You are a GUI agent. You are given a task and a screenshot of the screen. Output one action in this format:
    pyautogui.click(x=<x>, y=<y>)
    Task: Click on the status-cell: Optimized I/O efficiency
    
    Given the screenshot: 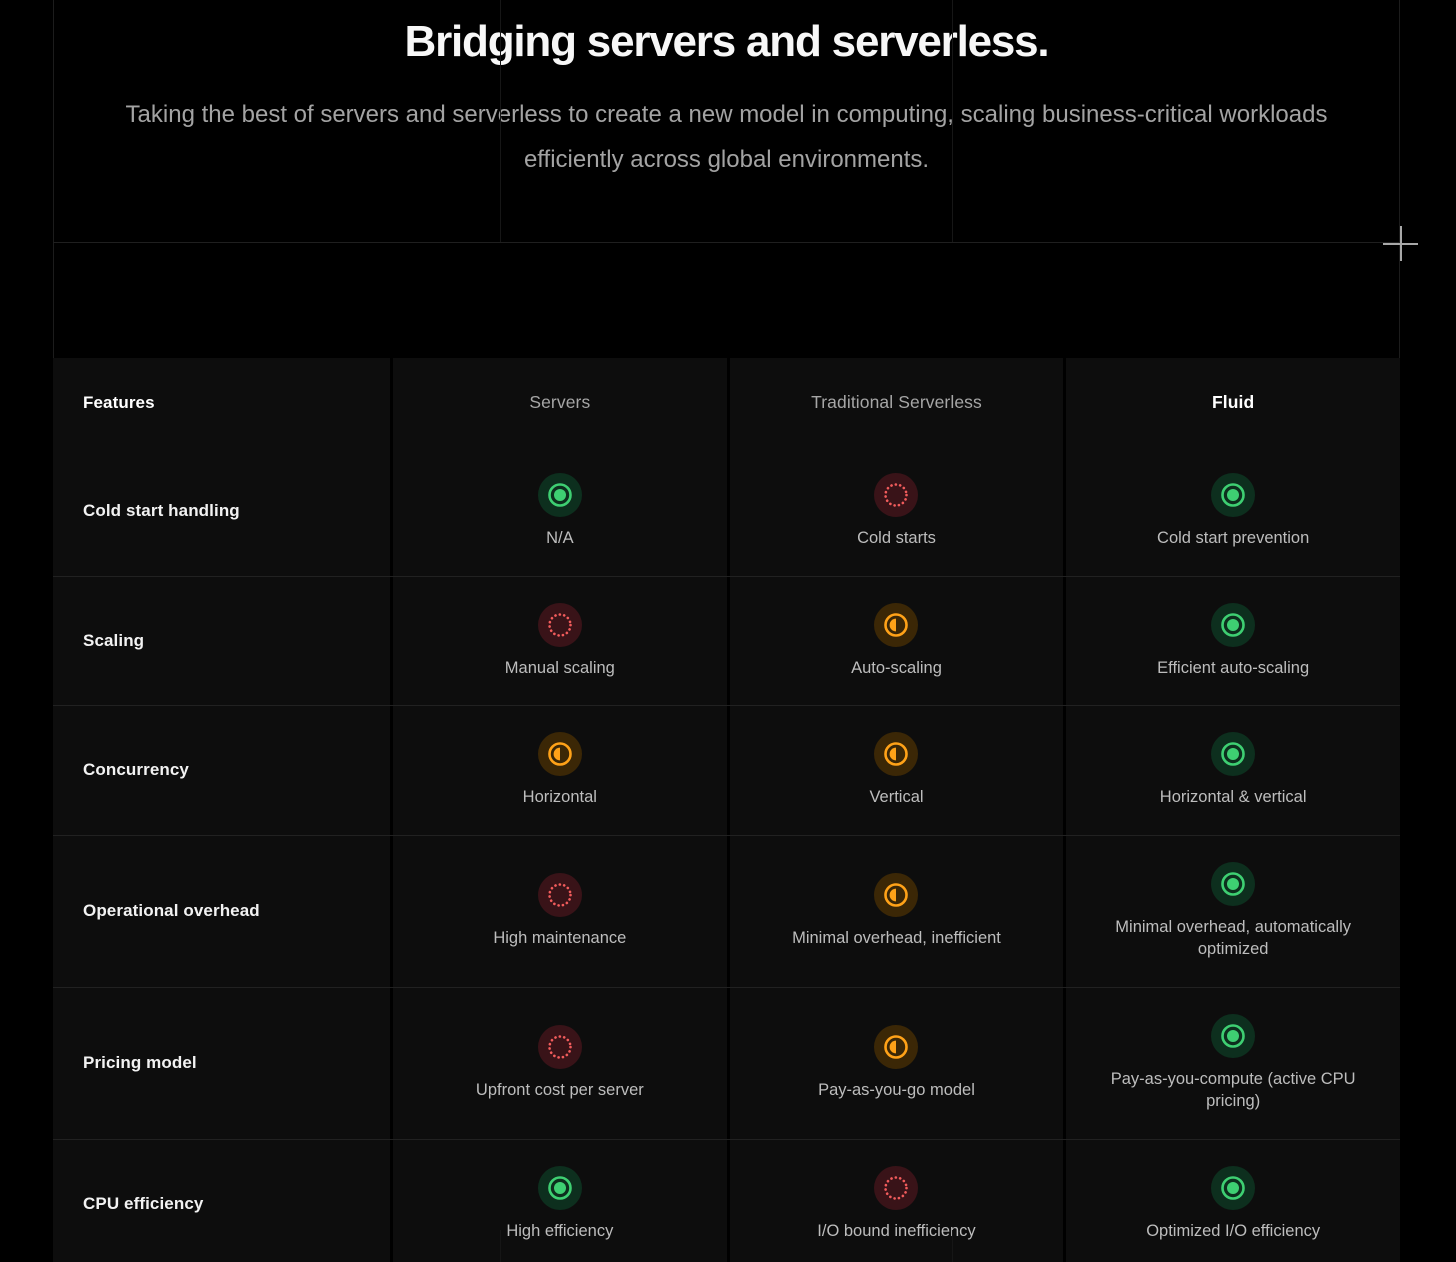 What is the action you would take?
    pyautogui.click(x=1233, y=1200)
    